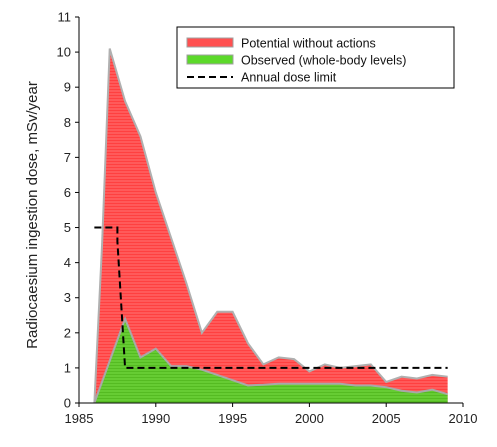  Describe the element at coordinates (67, 192) in the screenshot. I see `y-tick-label: 6` at that location.